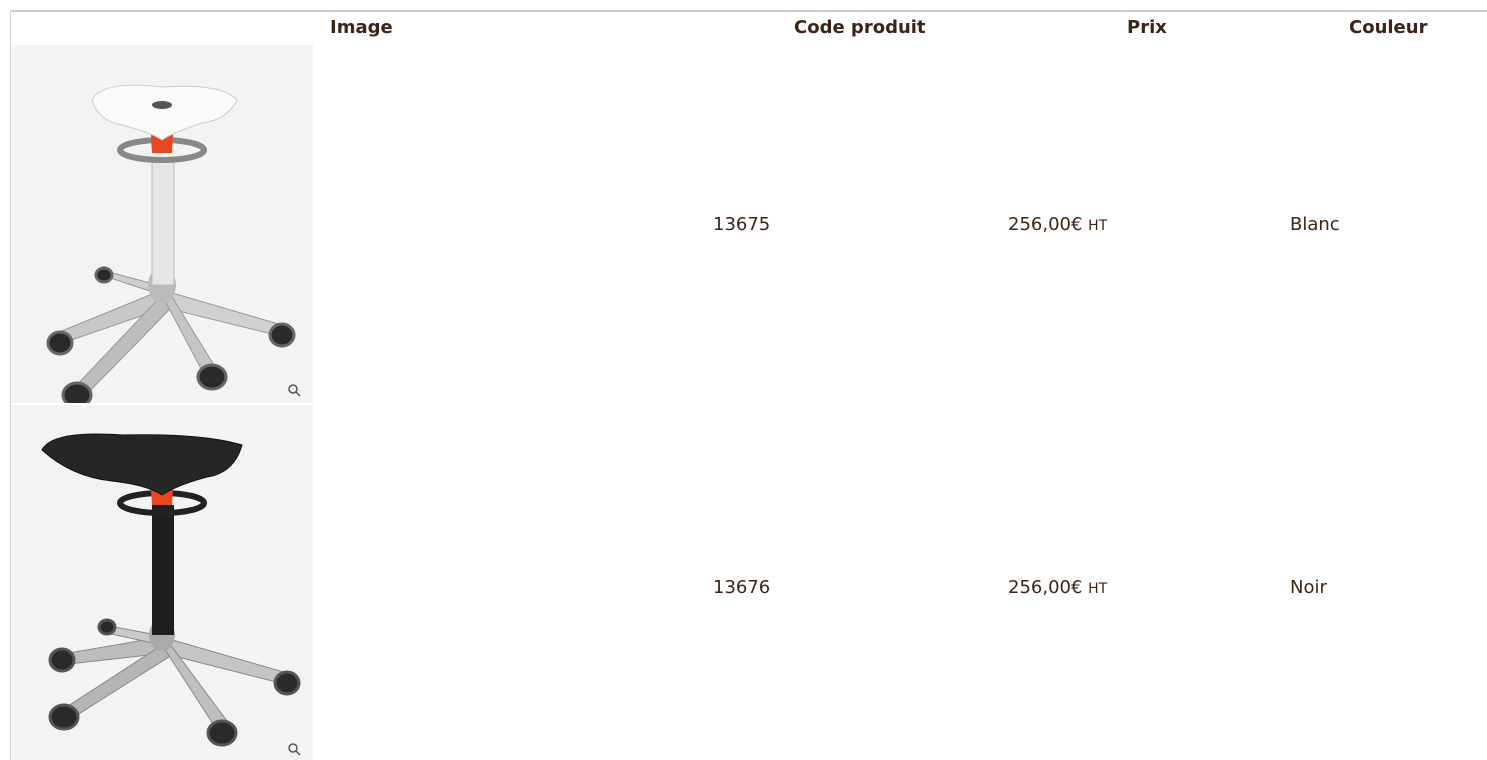 The width and height of the screenshot is (1487, 760). Describe the element at coordinates (361, 27) in the screenshot. I see `header-image: Image` at that location.